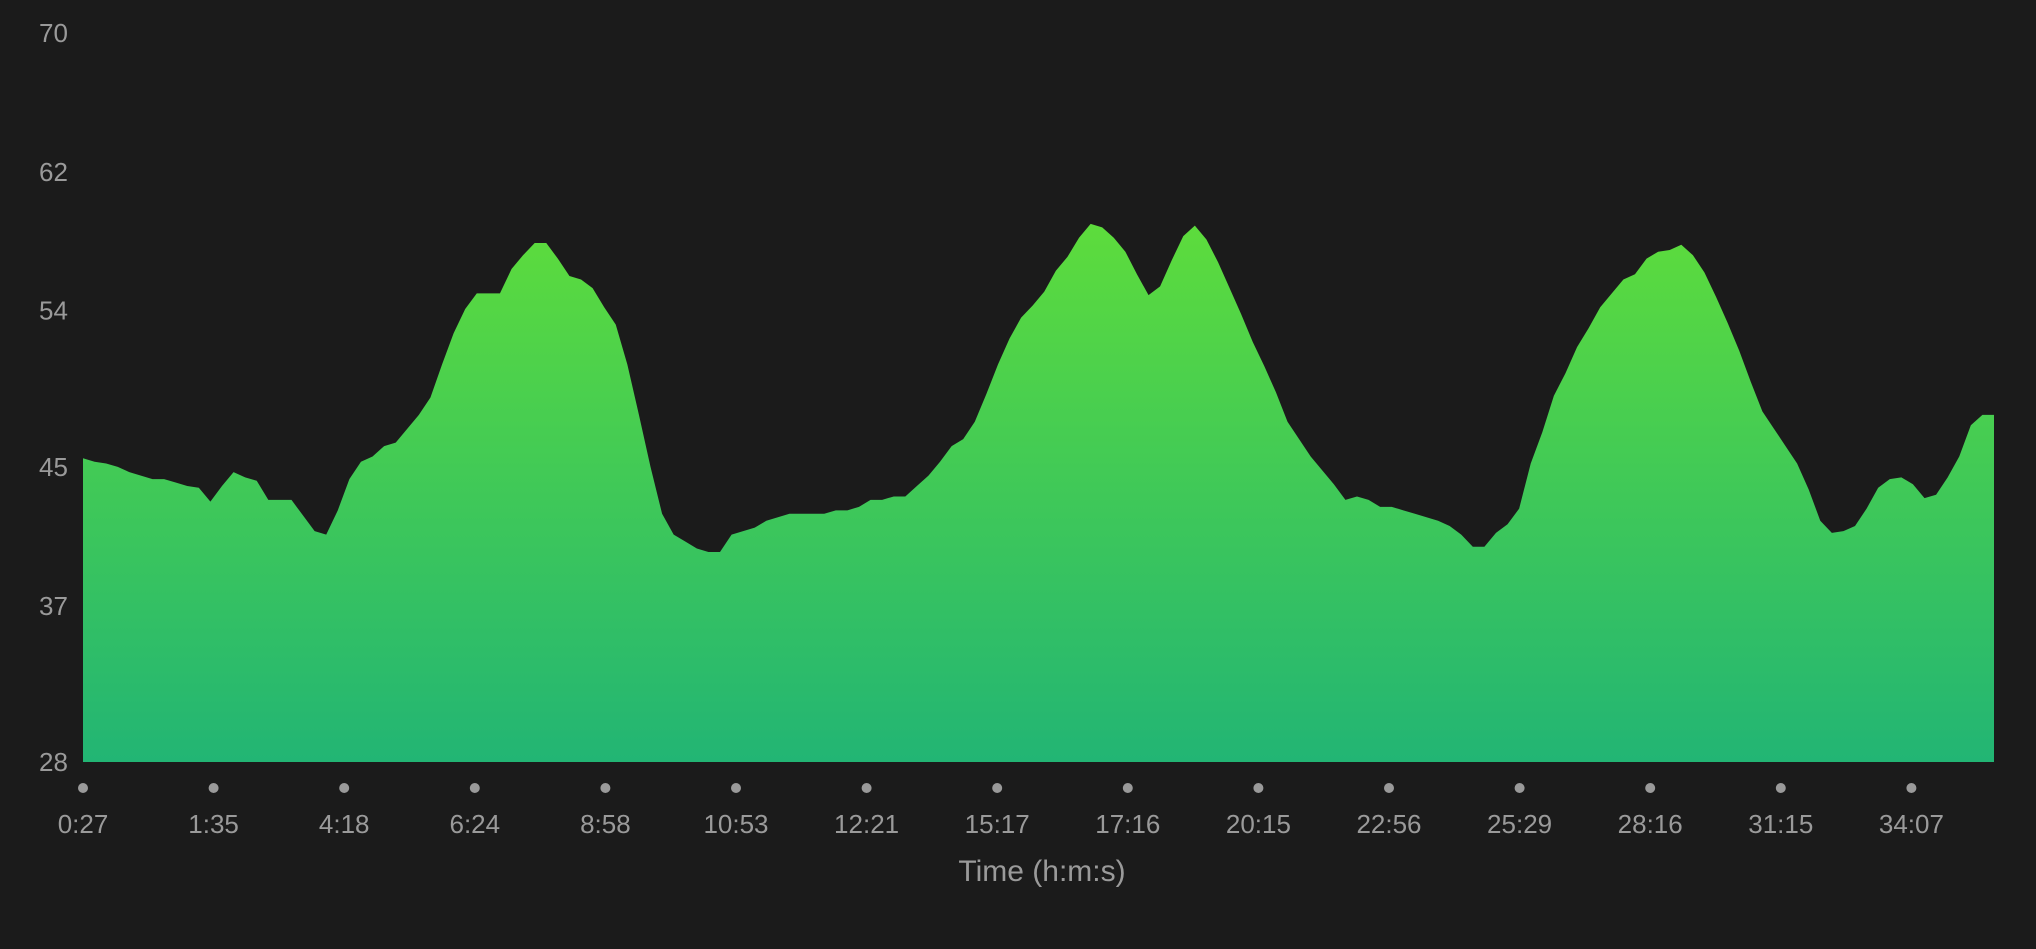  What do you see at coordinates (1519, 824) in the screenshot?
I see `x-tick-label: 25:29` at bounding box center [1519, 824].